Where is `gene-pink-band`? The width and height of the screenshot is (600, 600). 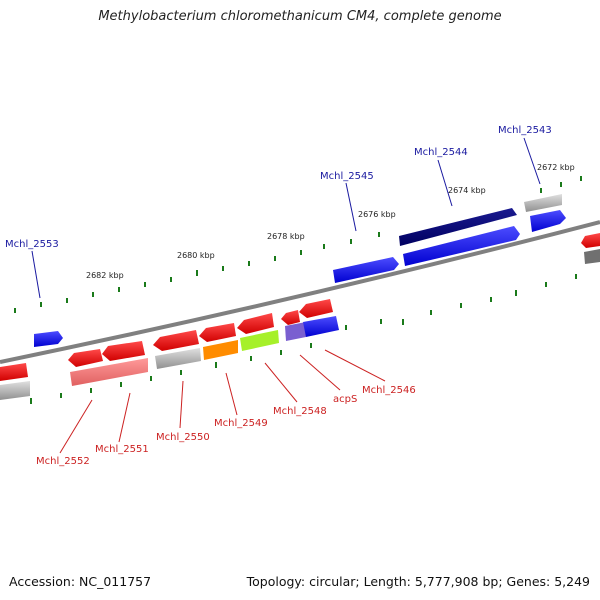
gene-pink-band is located at coordinates (109, 372).